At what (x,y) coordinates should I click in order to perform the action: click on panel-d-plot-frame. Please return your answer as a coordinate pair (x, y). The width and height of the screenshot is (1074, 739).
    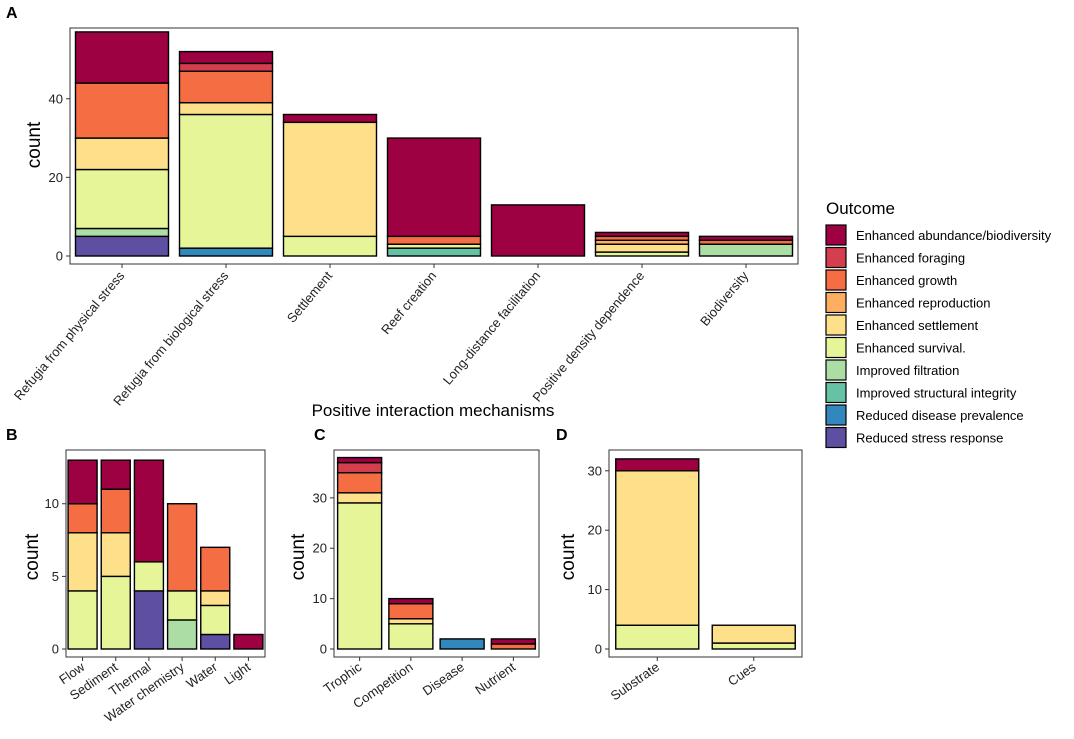
    Looking at the image, I should click on (705, 553).